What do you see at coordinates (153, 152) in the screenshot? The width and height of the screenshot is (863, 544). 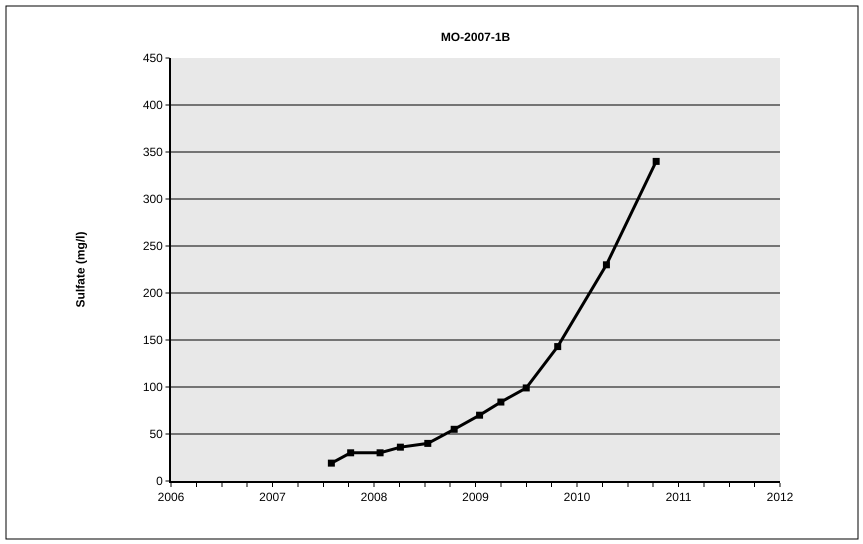 I see `y-tick-label: 350` at bounding box center [153, 152].